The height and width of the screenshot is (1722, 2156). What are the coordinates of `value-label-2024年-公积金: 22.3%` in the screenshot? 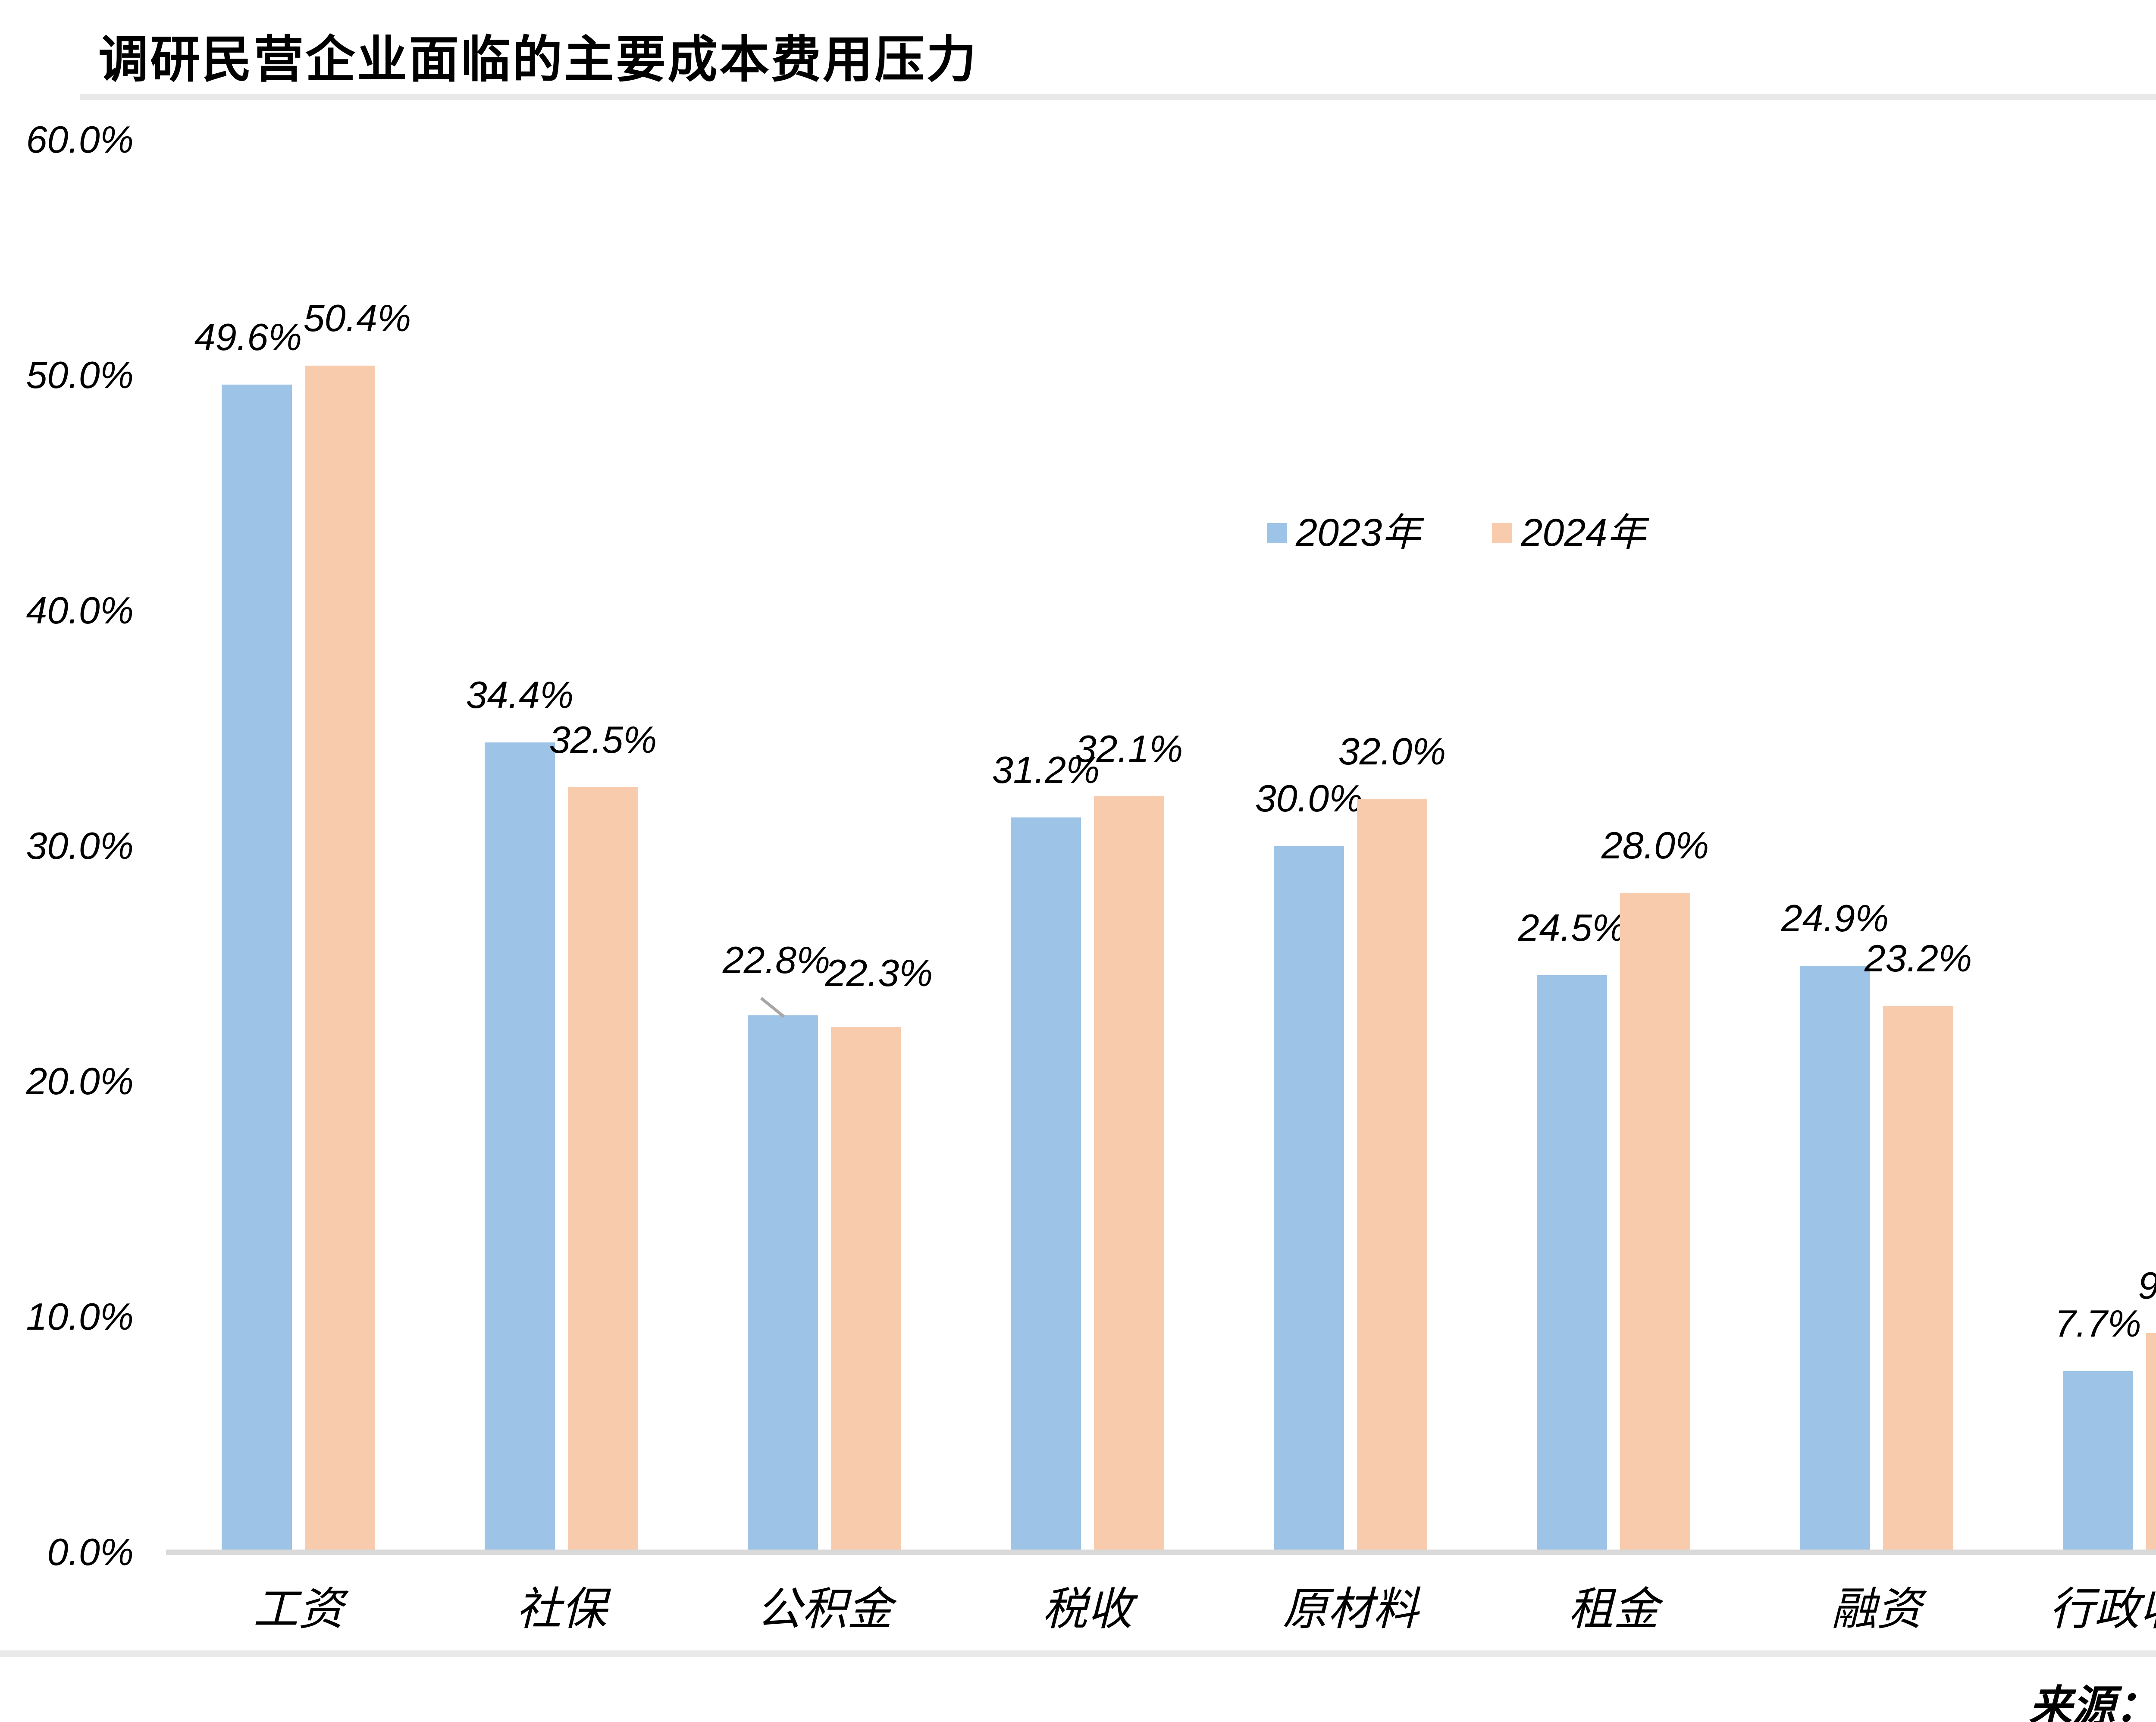 It's located at (879, 973).